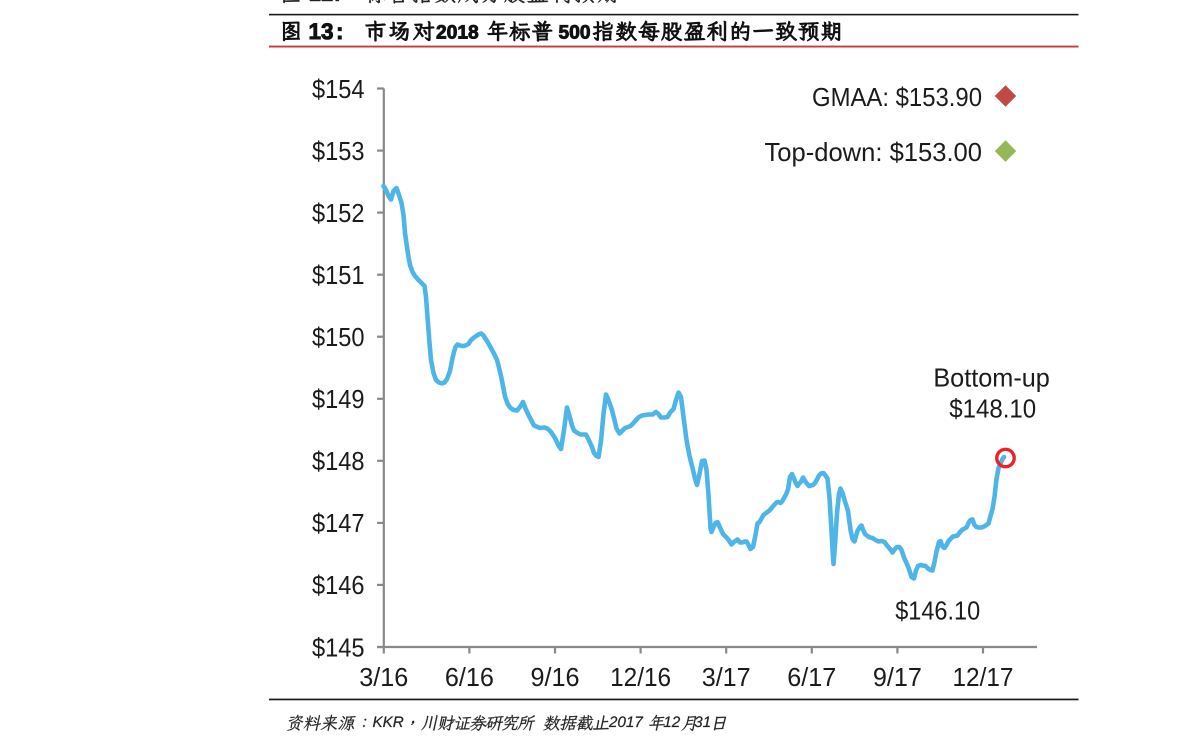 The image size is (1191, 755). Describe the element at coordinates (991, 378) in the screenshot. I see `svg-text: Bottom-up` at that location.